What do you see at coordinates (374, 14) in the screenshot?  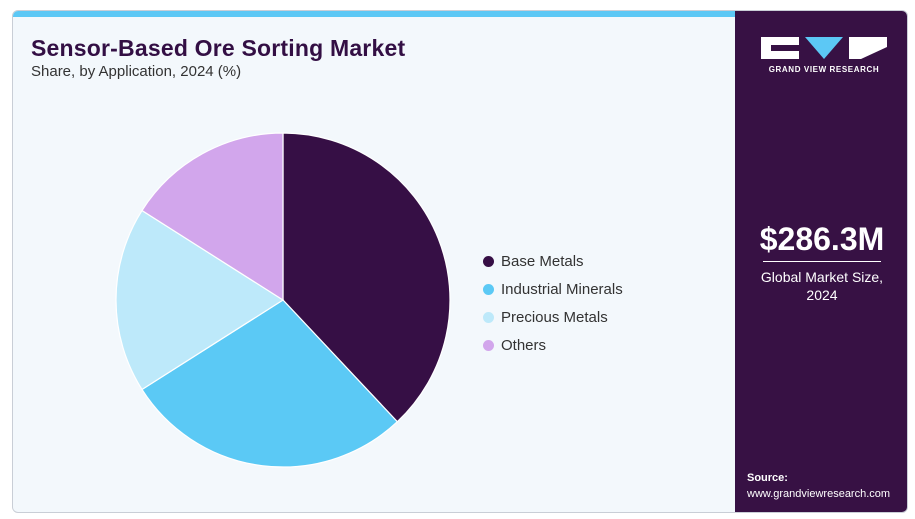 I see `accent-bar` at bounding box center [374, 14].